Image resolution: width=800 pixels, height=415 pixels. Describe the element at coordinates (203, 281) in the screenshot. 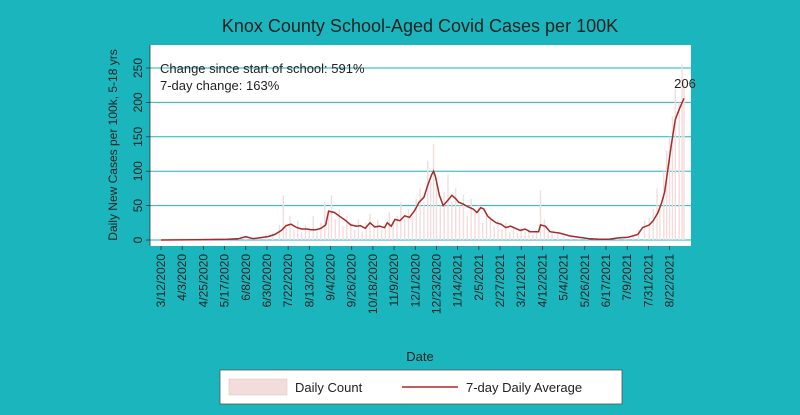

I see `x-tick-label: 4/25/2020` at that location.